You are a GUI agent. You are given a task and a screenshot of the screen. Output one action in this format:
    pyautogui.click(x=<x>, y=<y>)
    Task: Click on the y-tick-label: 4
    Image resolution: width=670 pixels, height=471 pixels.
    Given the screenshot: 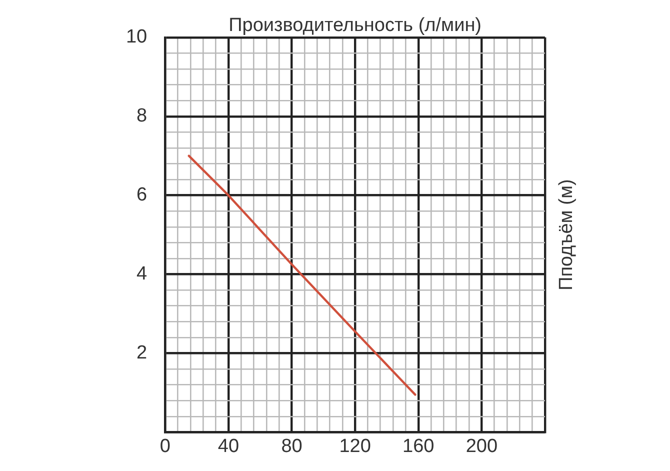 What is the action you would take?
    pyautogui.click(x=142, y=274)
    